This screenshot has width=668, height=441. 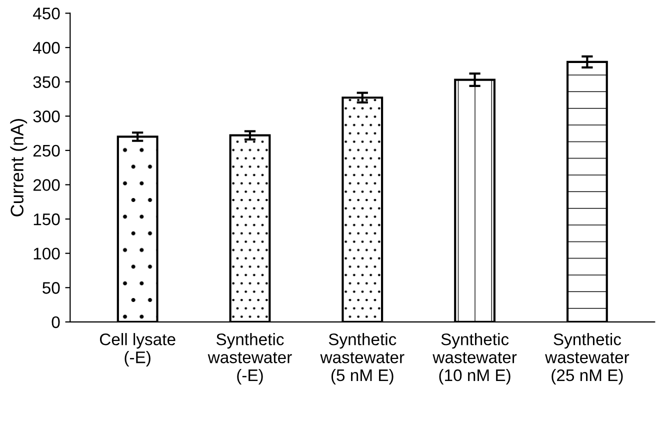 What do you see at coordinates (362, 358) in the screenshot?
I see `x-tick-label: Synthetic wastewater (5 nM E)` at bounding box center [362, 358].